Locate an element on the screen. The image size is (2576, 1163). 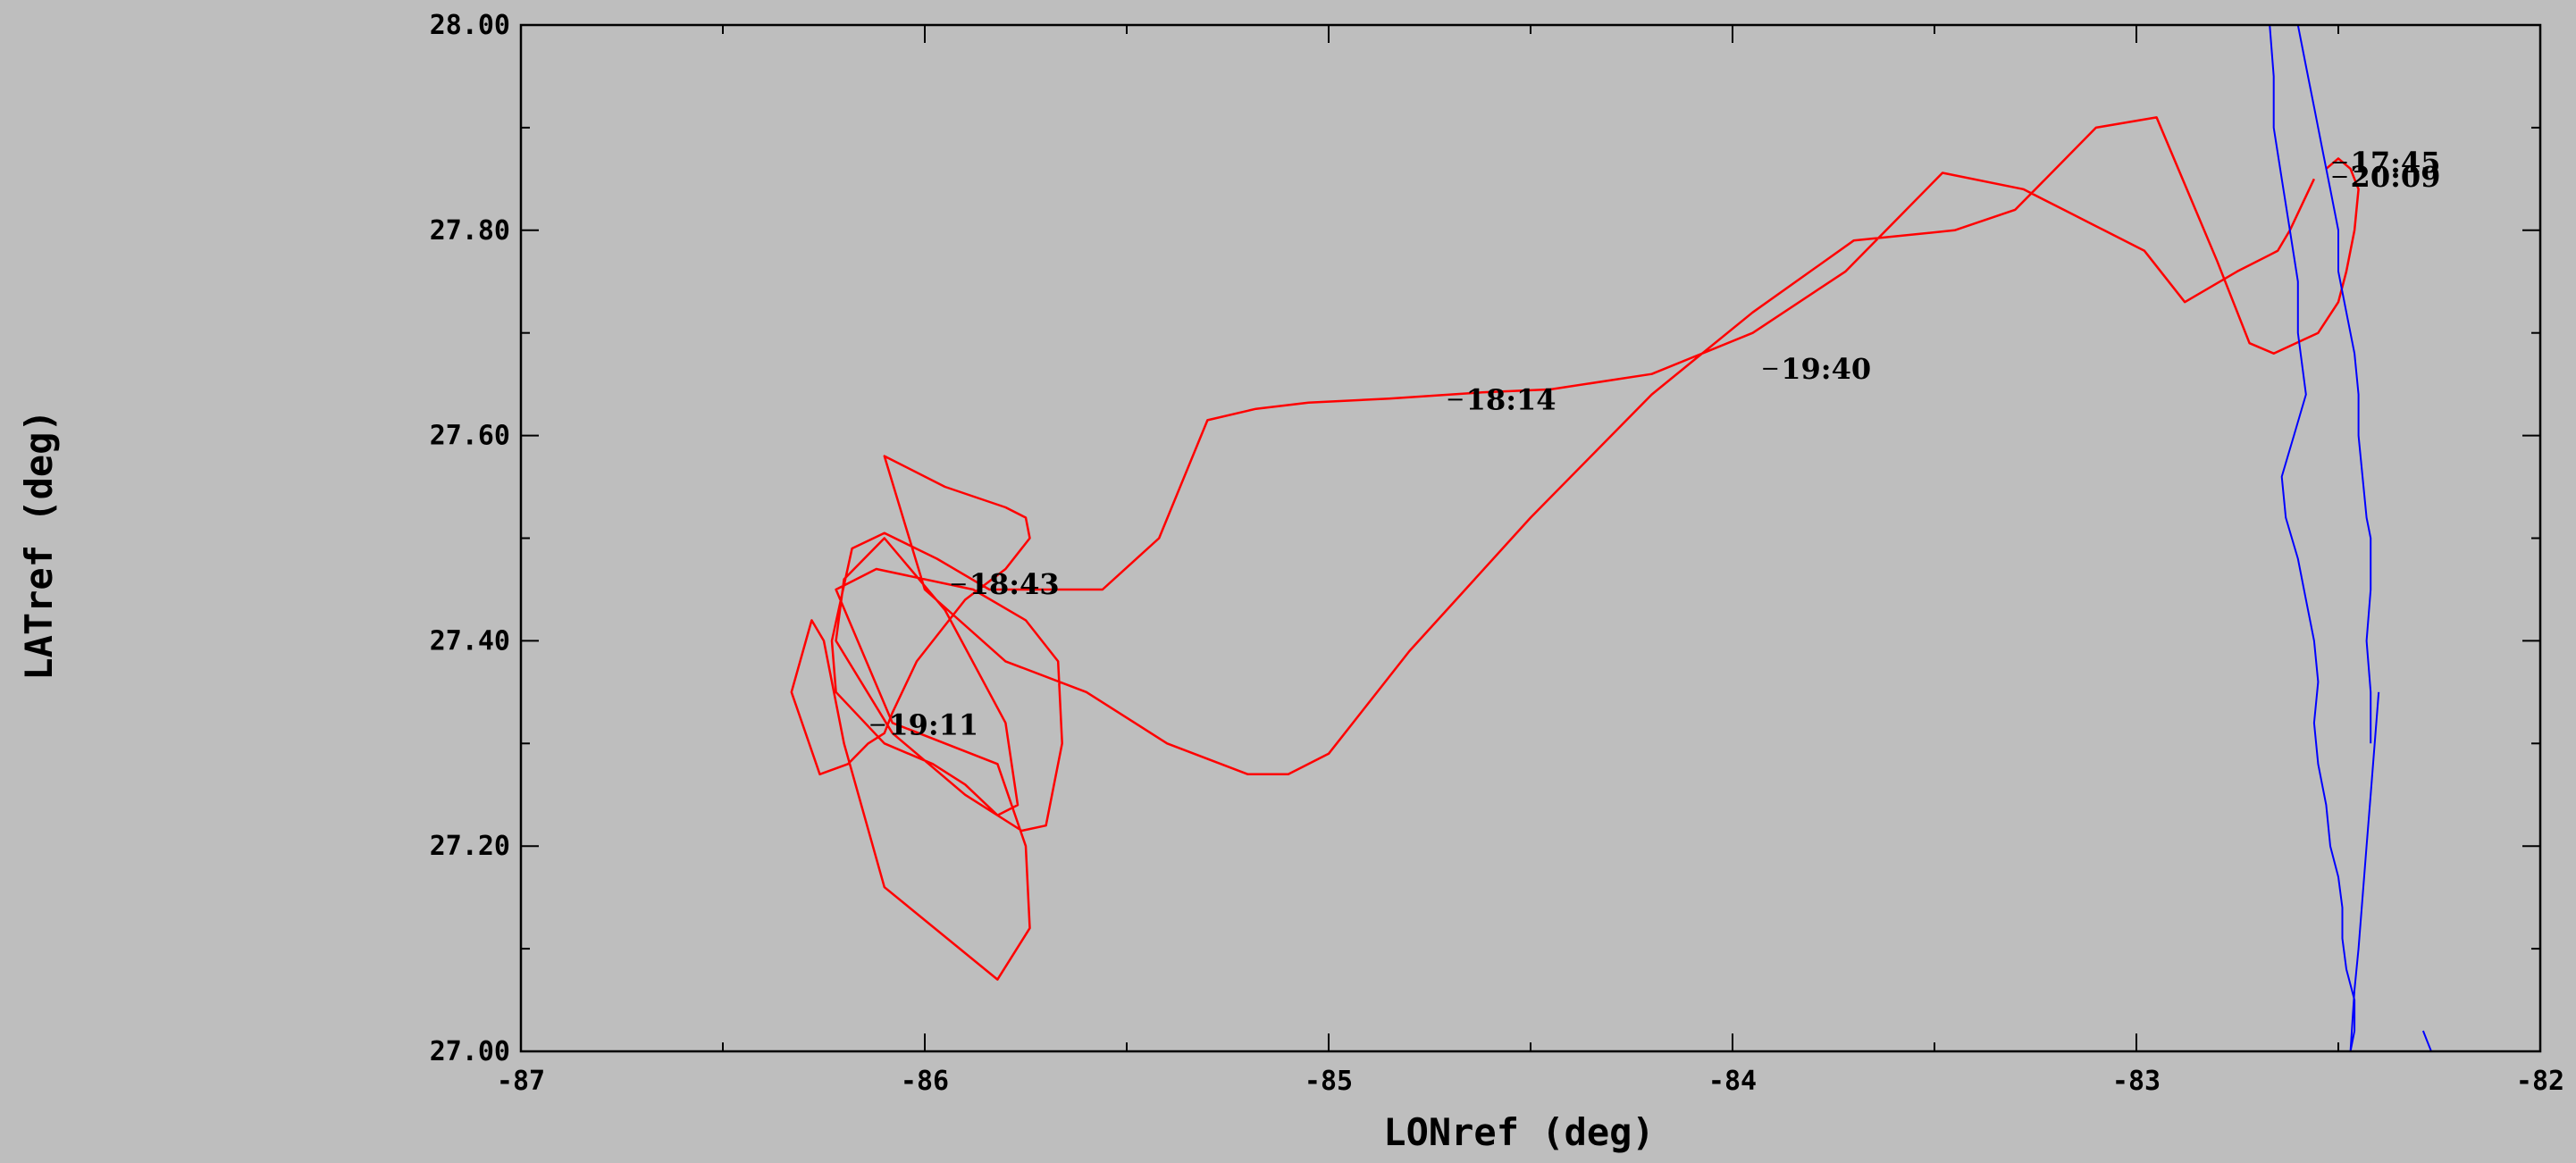
y-axis-title: LATref (deg) is located at coordinates (39, 544).